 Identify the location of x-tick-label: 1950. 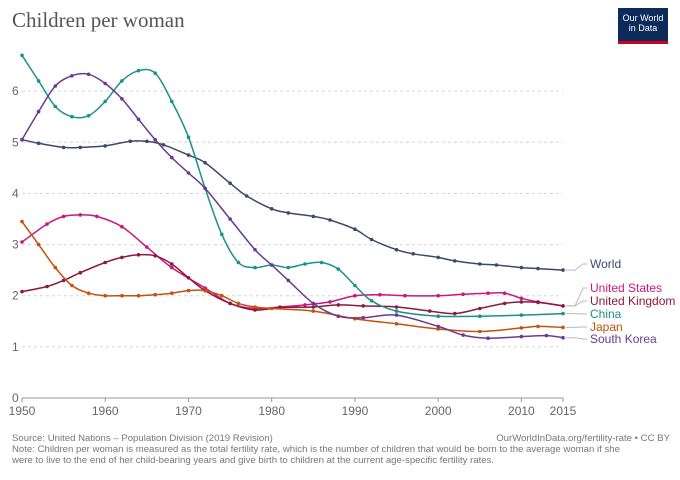
(22, 411).